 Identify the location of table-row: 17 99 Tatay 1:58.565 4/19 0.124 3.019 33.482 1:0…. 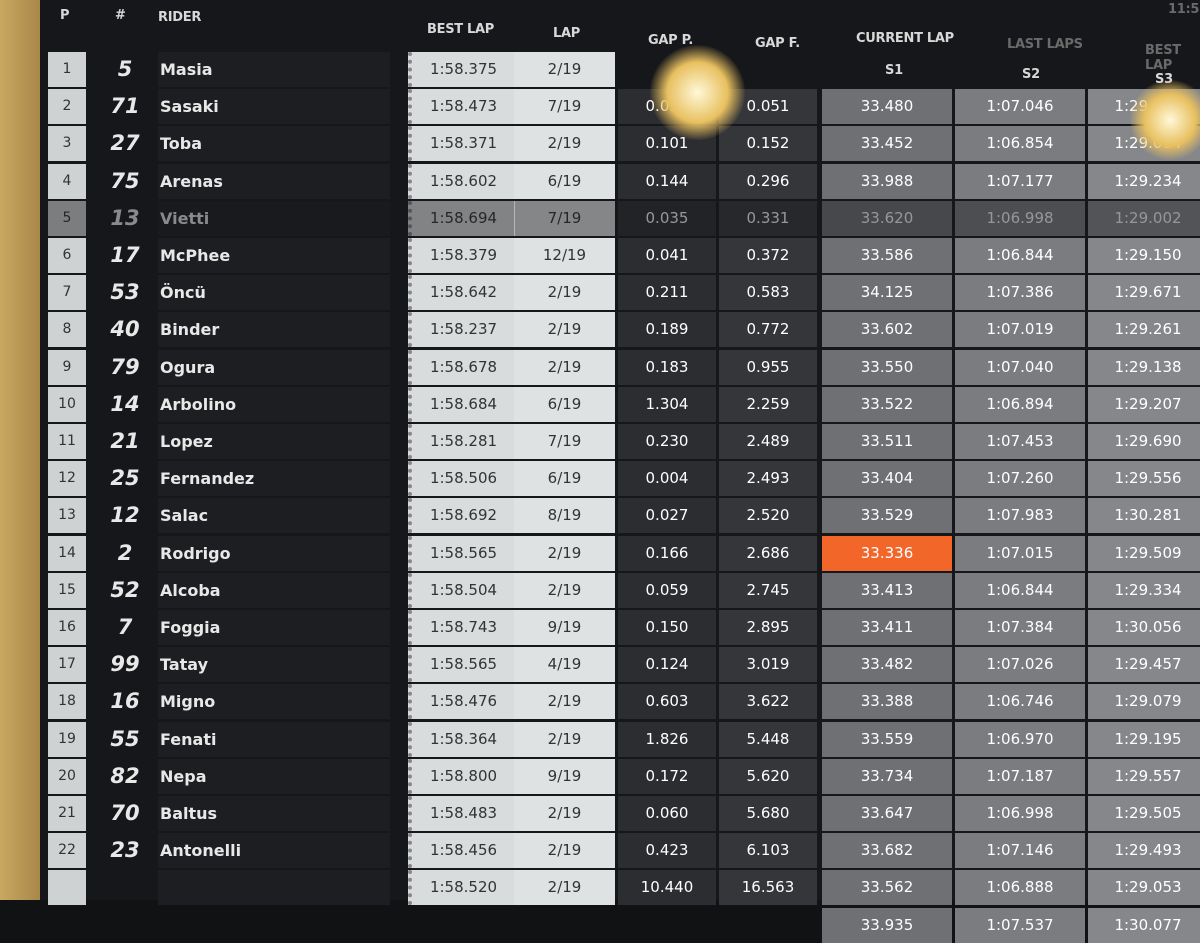
(620, 665).